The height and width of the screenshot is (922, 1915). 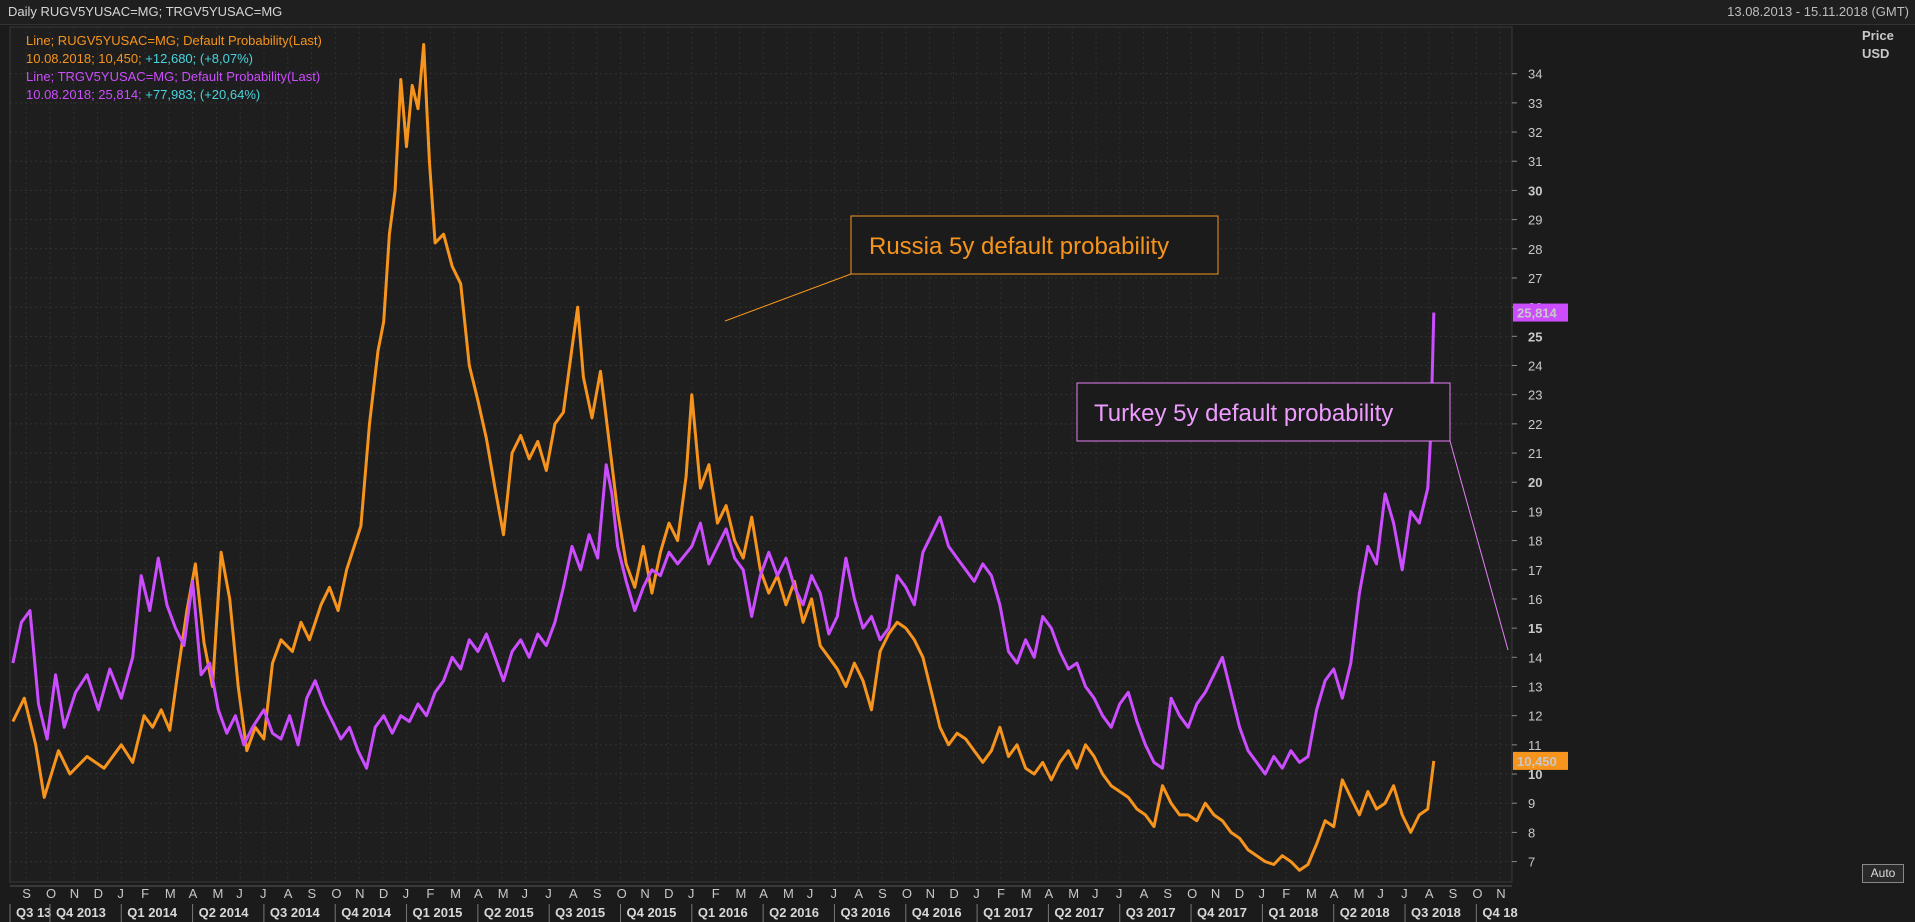 I want to click on quarter-label: Q4 2015, so click(x=651, y=912).